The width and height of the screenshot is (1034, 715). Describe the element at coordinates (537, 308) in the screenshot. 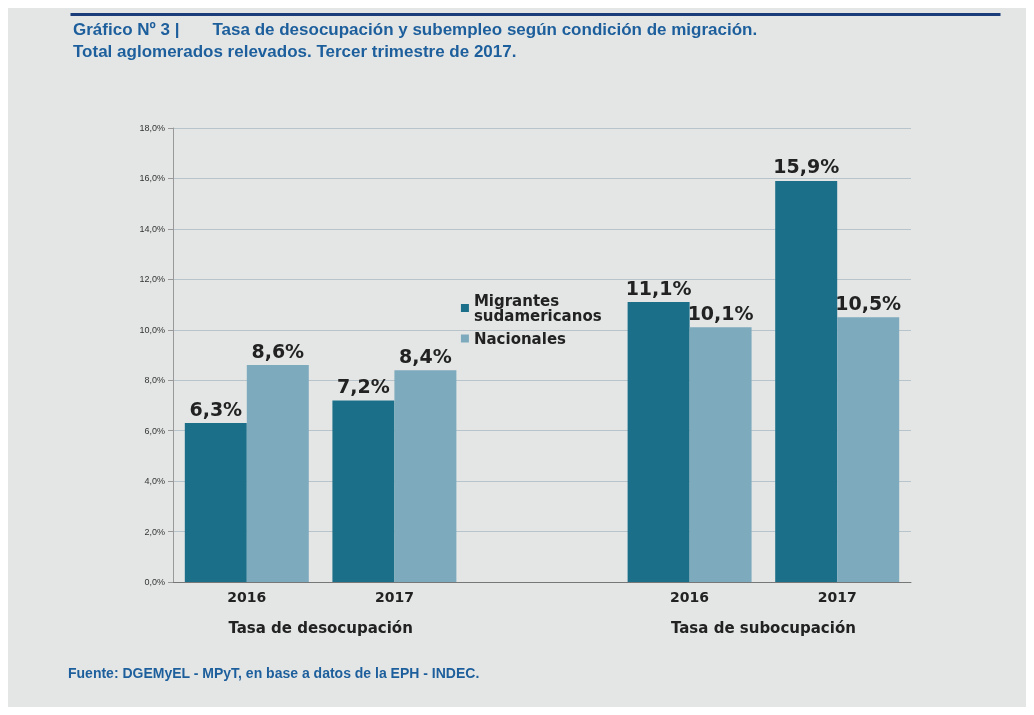

I see `legend-label: Migrantes sudamericanos` at that location.